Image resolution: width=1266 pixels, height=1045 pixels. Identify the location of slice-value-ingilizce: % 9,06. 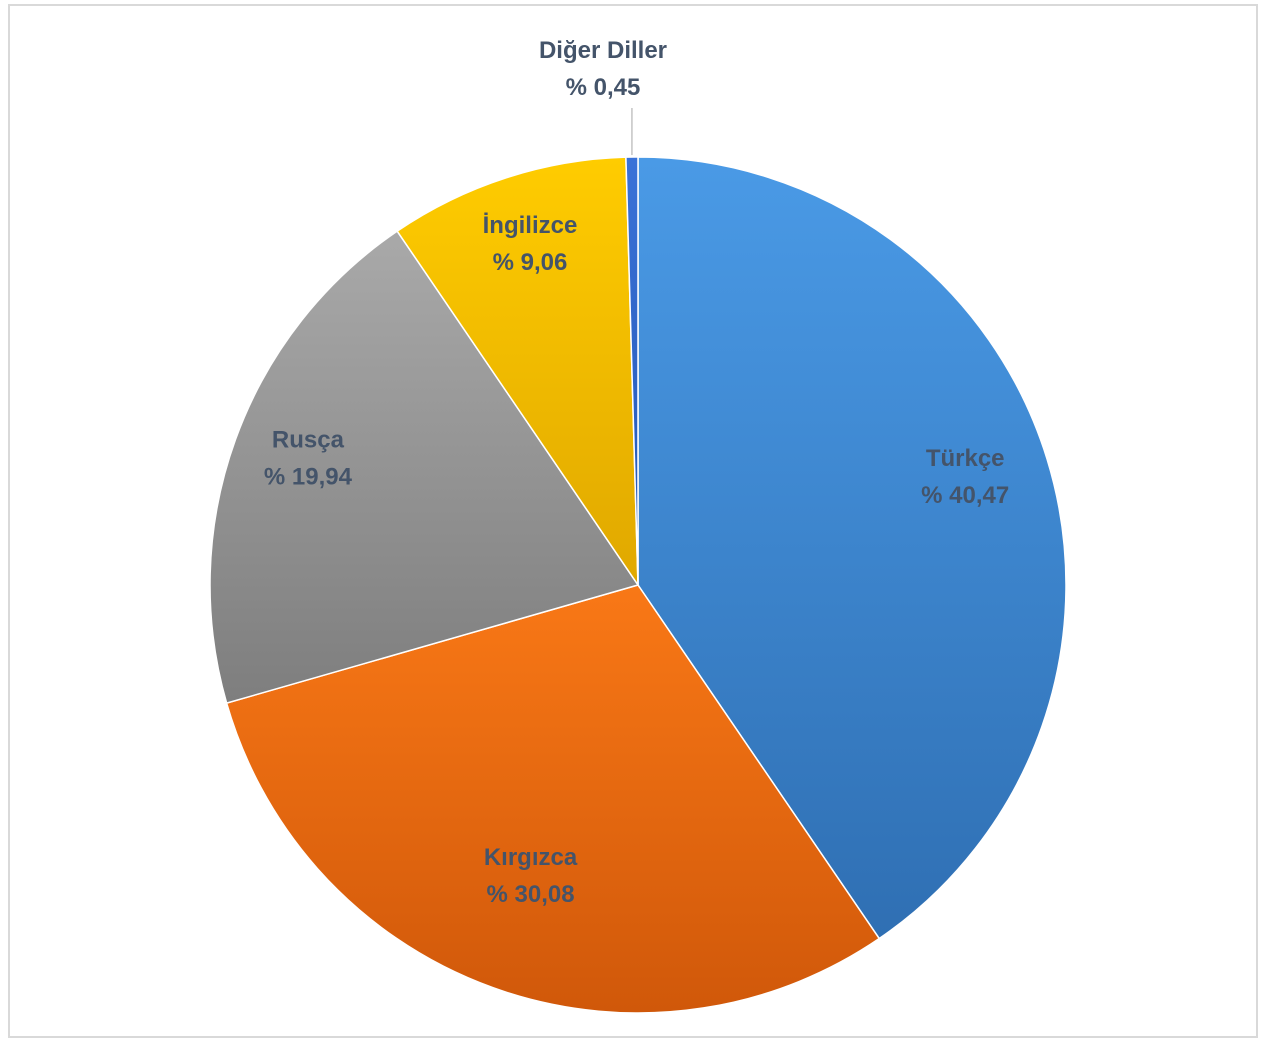
(530, 262).